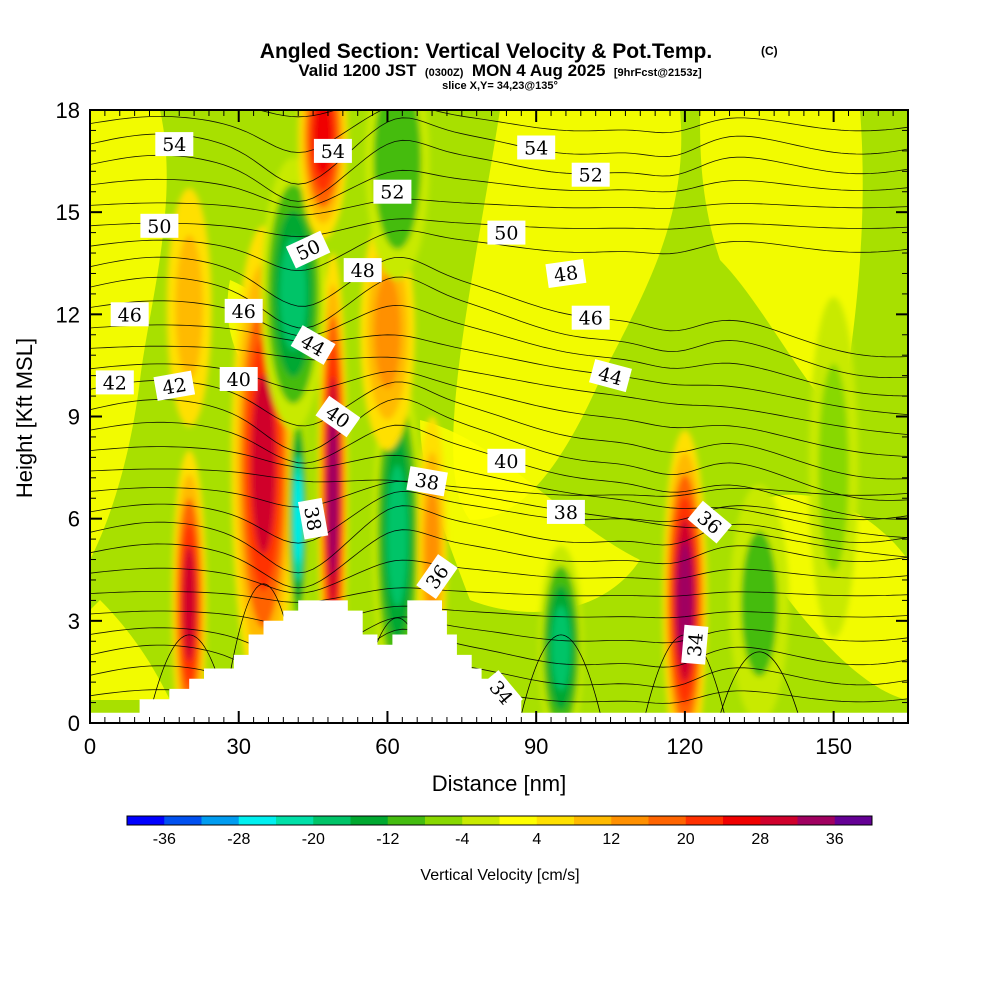  Describe the element at coordinates (760, 839) in the screenshot. I see `colorbar-tick-label: 28` at that location.